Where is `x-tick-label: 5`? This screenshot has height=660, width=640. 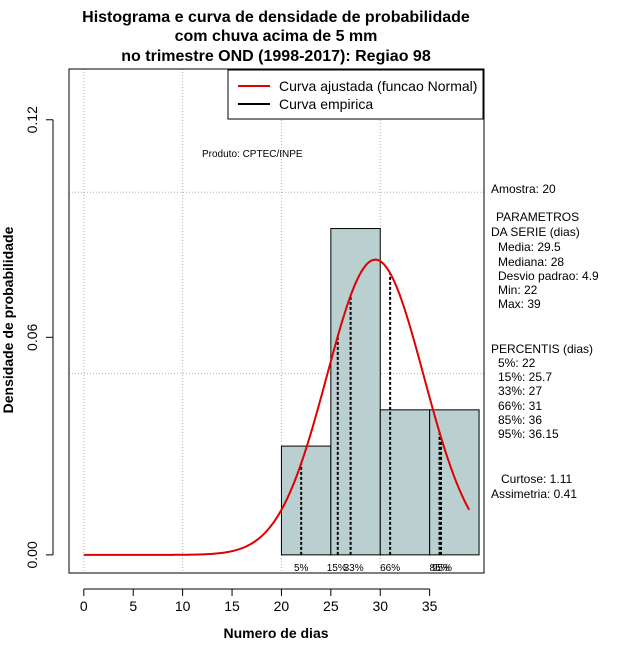
x-tick-label: 5 is located at coordinates (133, 606).